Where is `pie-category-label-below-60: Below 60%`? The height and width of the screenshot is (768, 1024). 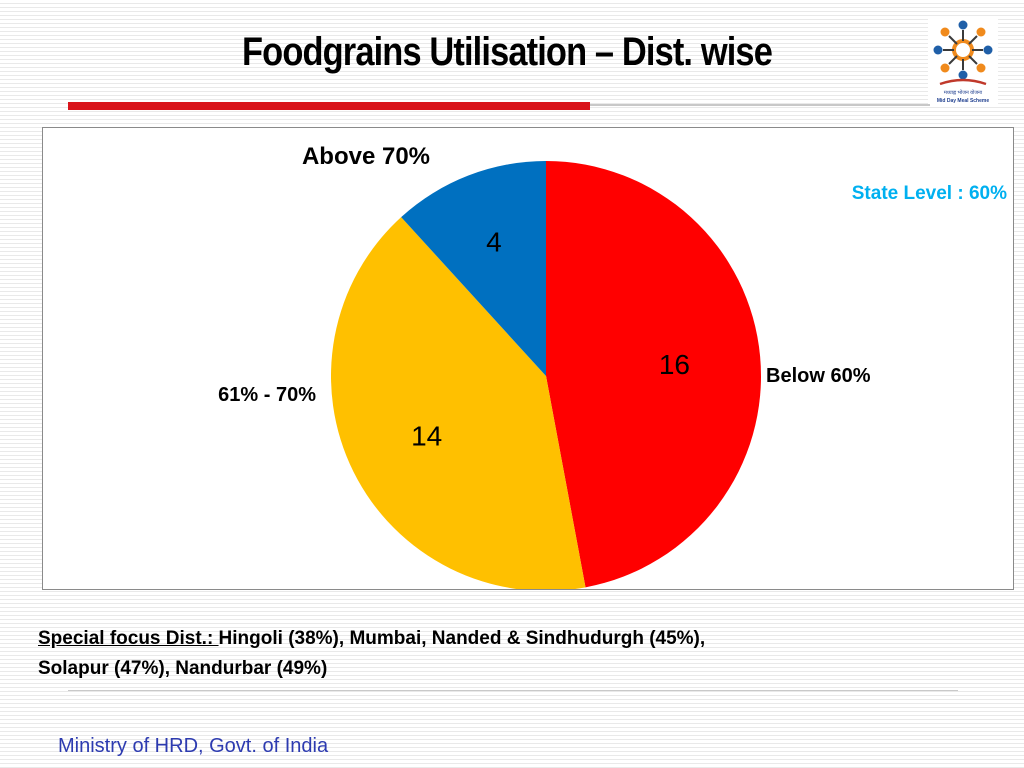
pie-category-label-below-60: Below 60% is located at coordinates (818, 376).